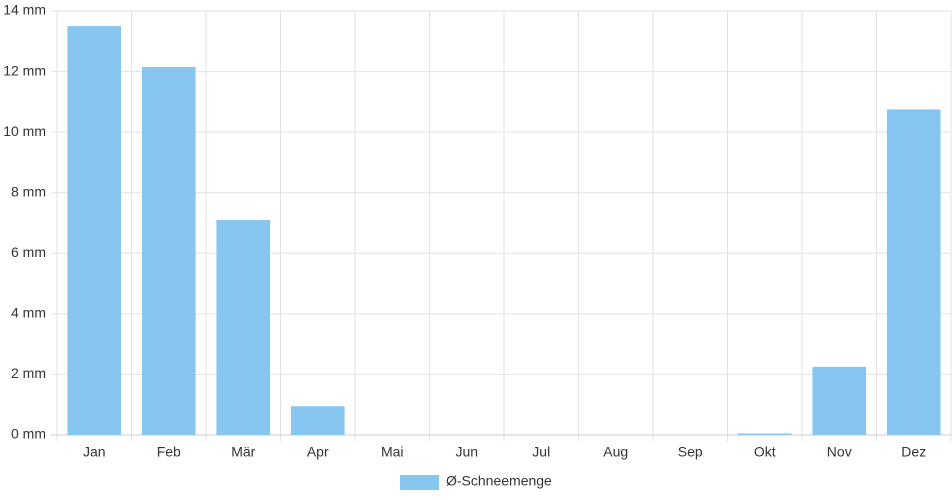 The height and width of the screenshot is (500, 952). Describe the element at coordinates (28, 252) in the screenshot. I see `y-tick-label: 6 mm` at that location.